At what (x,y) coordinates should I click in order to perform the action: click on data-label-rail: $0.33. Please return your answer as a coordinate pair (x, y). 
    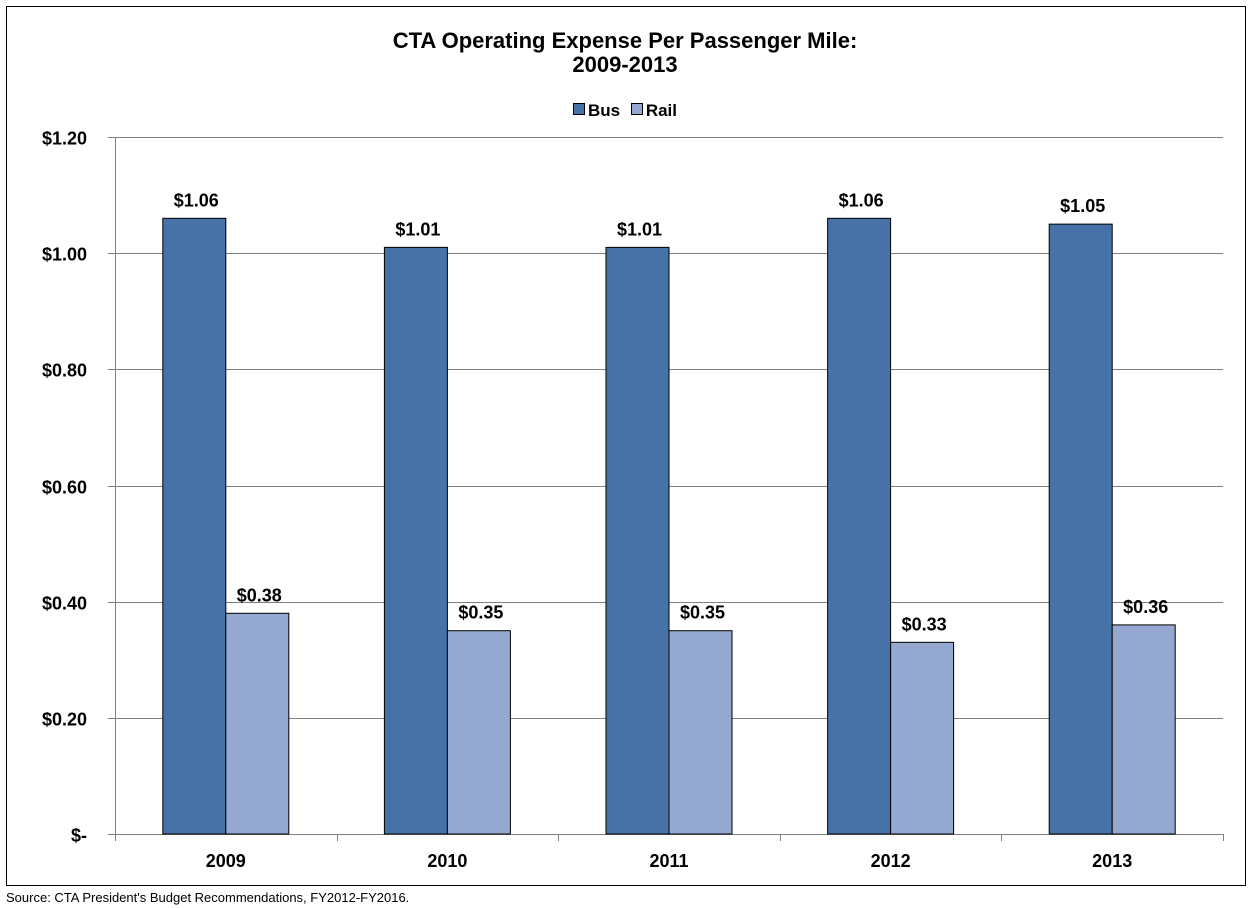
    Looking at the image, I should click on (924, 624).